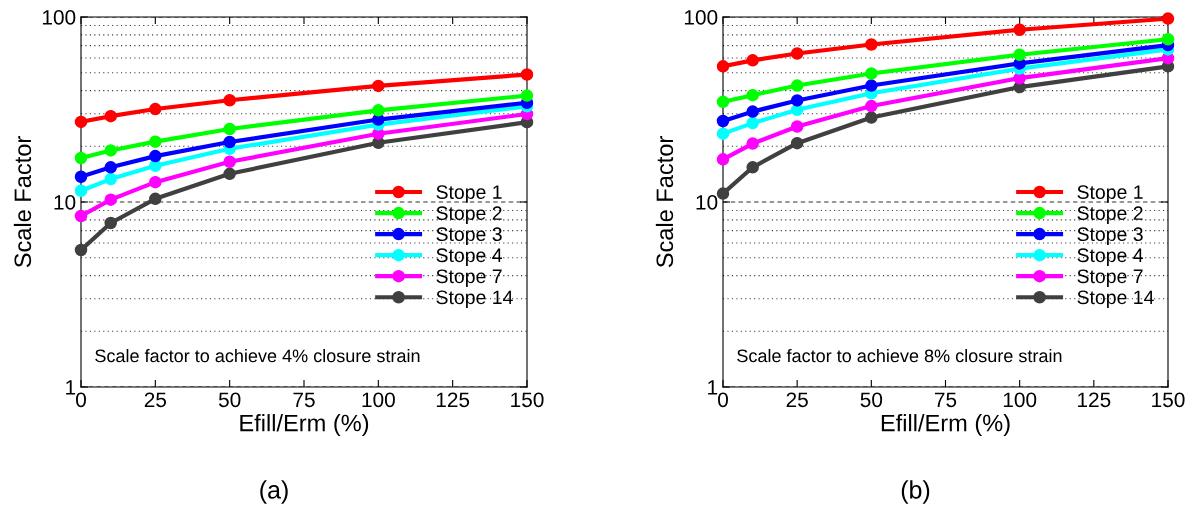 Image resolution: width=1192 pixels, height=515 pixels. I want to click on text: (b), so click(915, 492).